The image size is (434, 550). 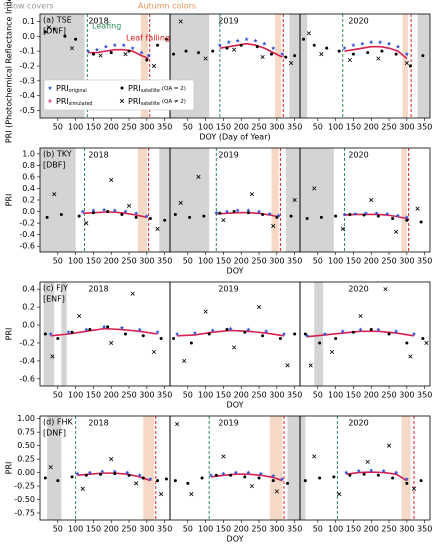 I want to click on y-tick-label: 1.00, so click(x=26, y=418).